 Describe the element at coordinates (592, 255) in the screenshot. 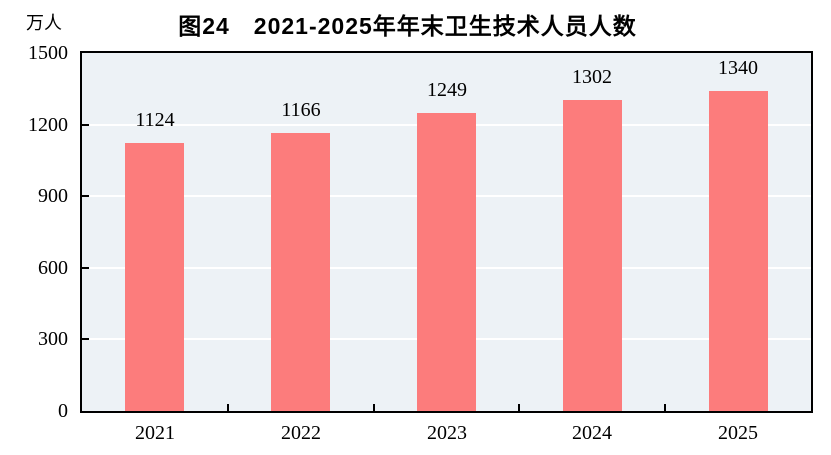

I see `bar-2024` at that location.